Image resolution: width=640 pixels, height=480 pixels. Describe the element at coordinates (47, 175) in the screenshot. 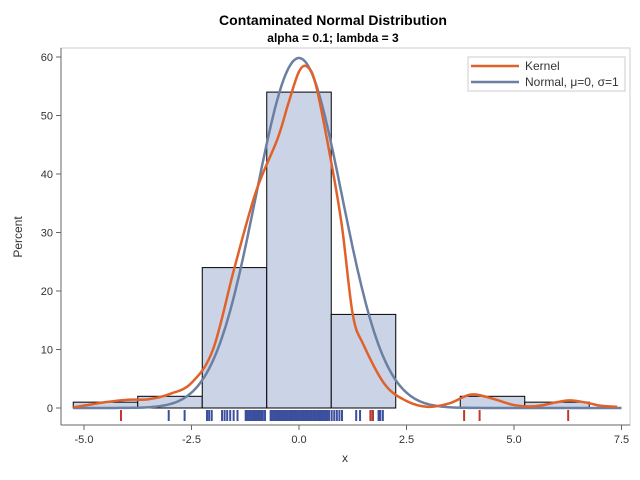

I see `y-tick-label: 40` at that location.